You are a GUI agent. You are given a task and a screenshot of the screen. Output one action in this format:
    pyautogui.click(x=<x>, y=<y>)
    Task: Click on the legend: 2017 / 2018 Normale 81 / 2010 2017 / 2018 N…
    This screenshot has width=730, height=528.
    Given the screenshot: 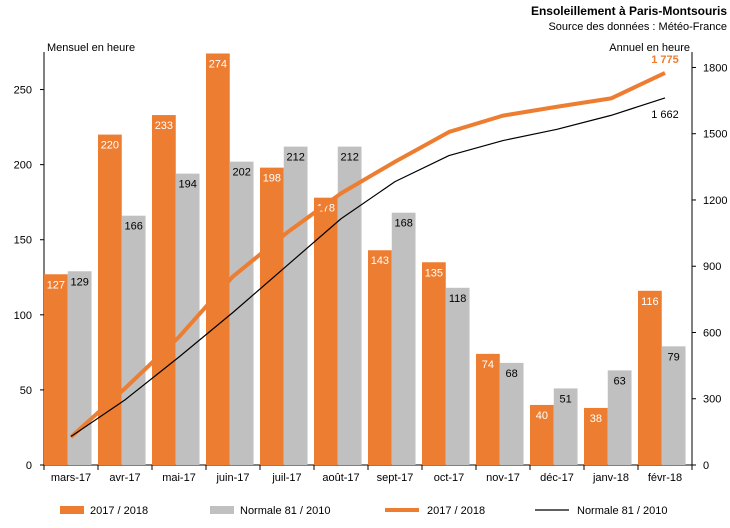 What is the action you would take?
    pyautogui.click(x=364, y=511)
    